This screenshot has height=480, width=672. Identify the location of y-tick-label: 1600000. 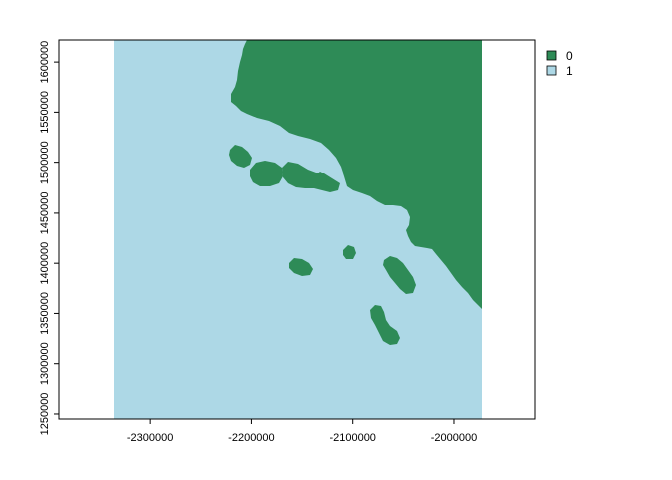
(45, 62).